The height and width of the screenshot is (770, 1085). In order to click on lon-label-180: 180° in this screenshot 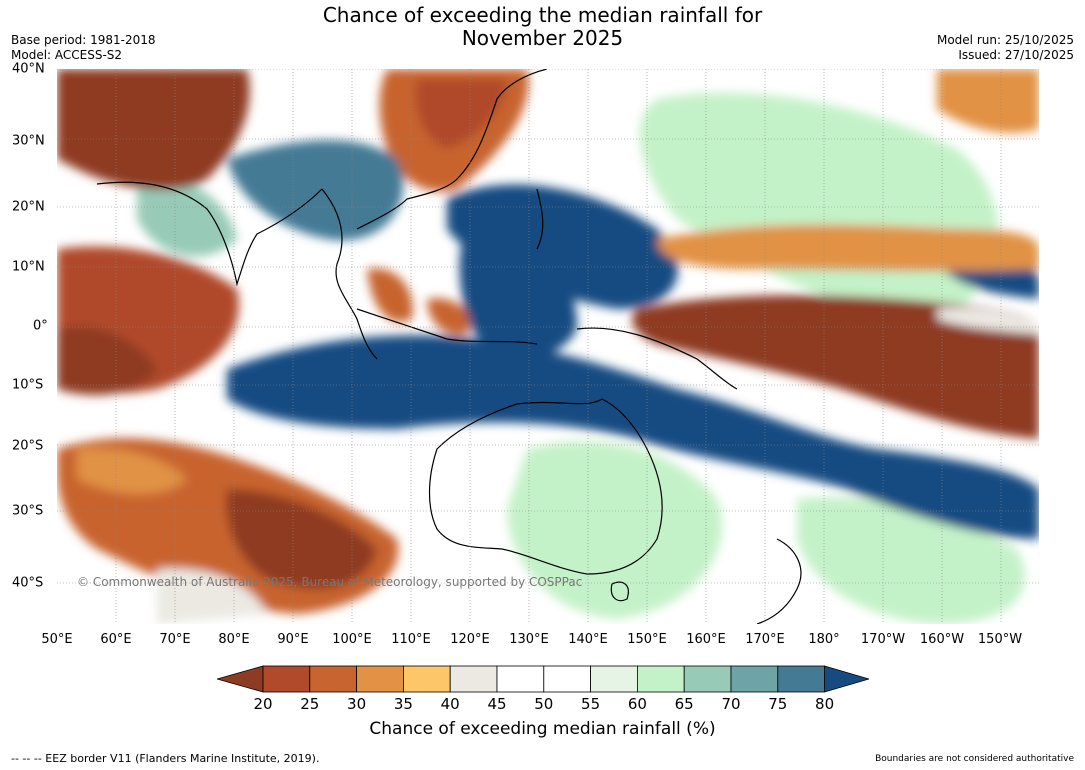, I will do `click(824, 639)`.